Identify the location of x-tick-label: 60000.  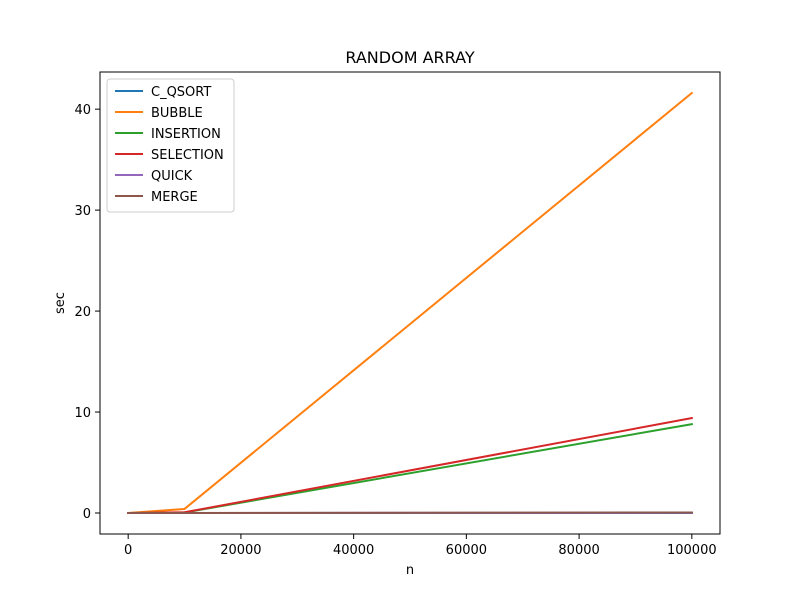
(466, 550).